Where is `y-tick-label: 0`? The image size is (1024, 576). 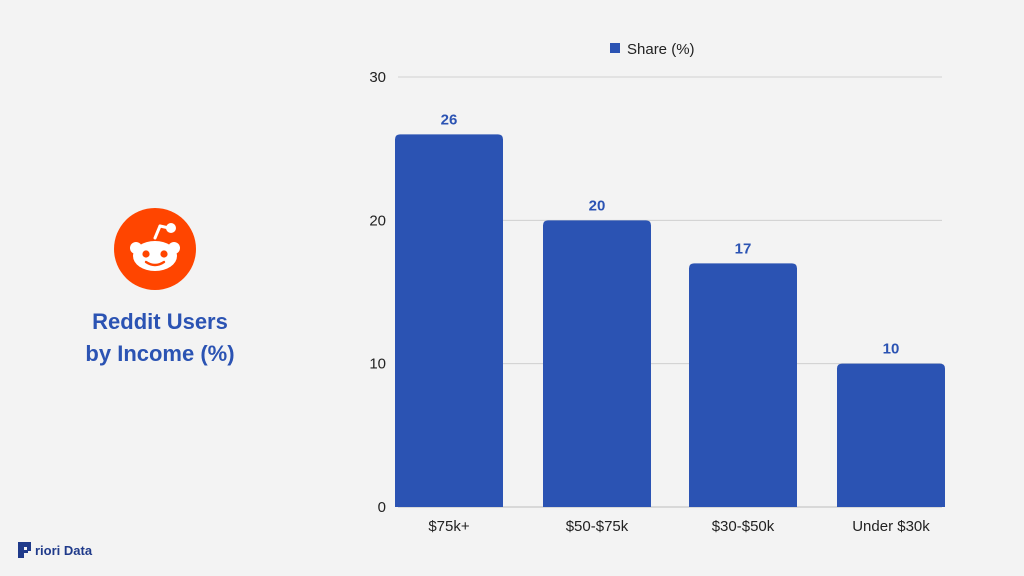
y-tick-label: 0 is located at coordinates (382, 507).